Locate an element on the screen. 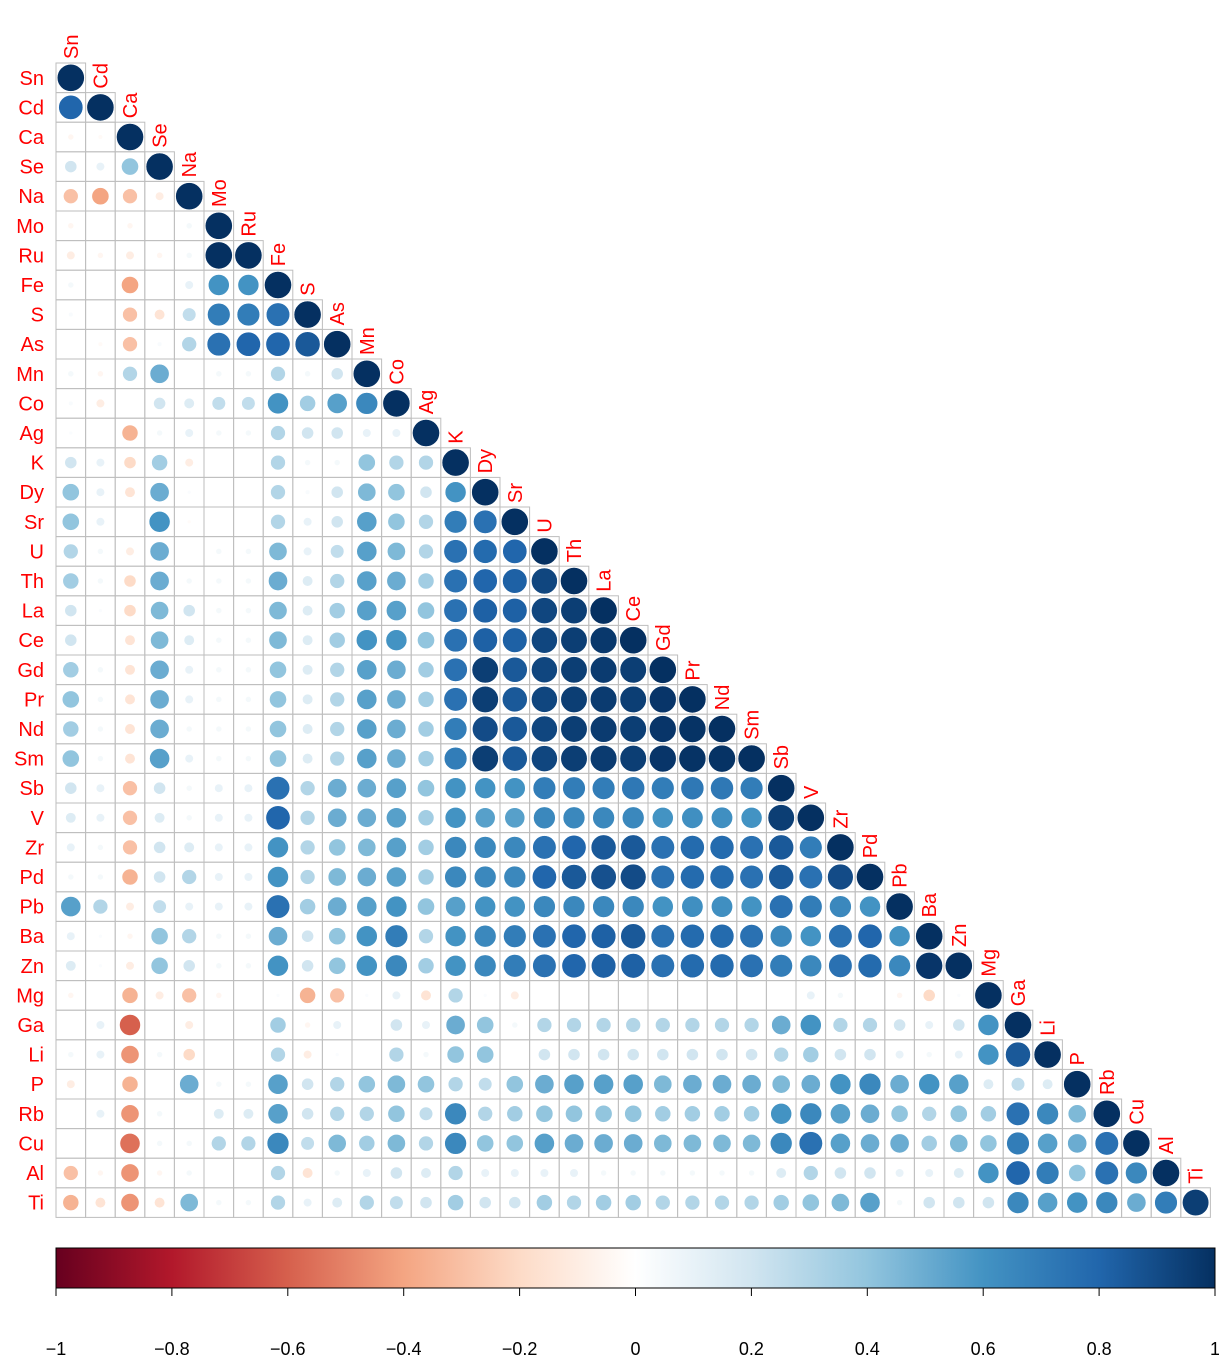  corr-circle-ca-sn is located at coordinates (71, 137).